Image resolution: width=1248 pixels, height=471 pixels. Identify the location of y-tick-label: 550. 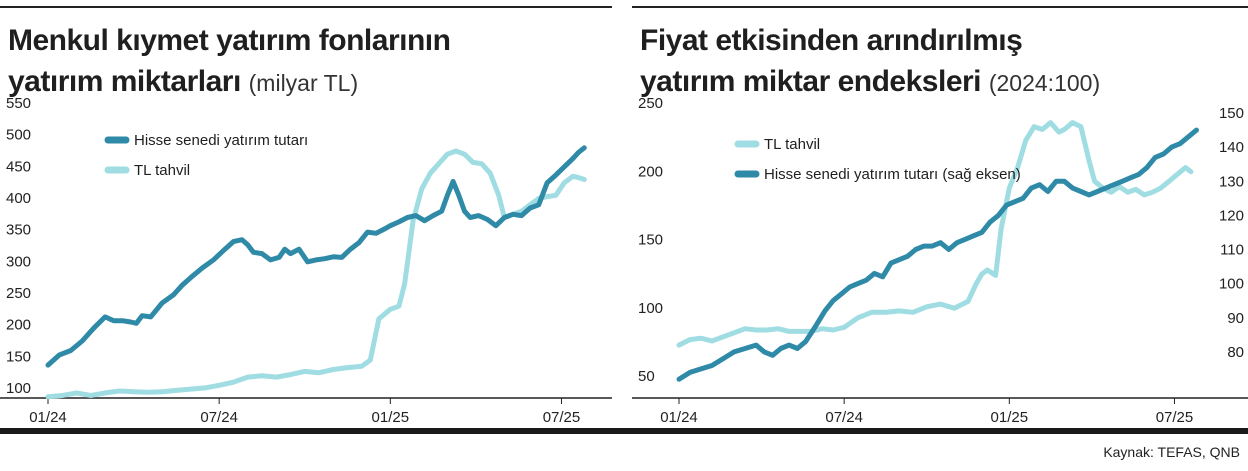
(18, 103).